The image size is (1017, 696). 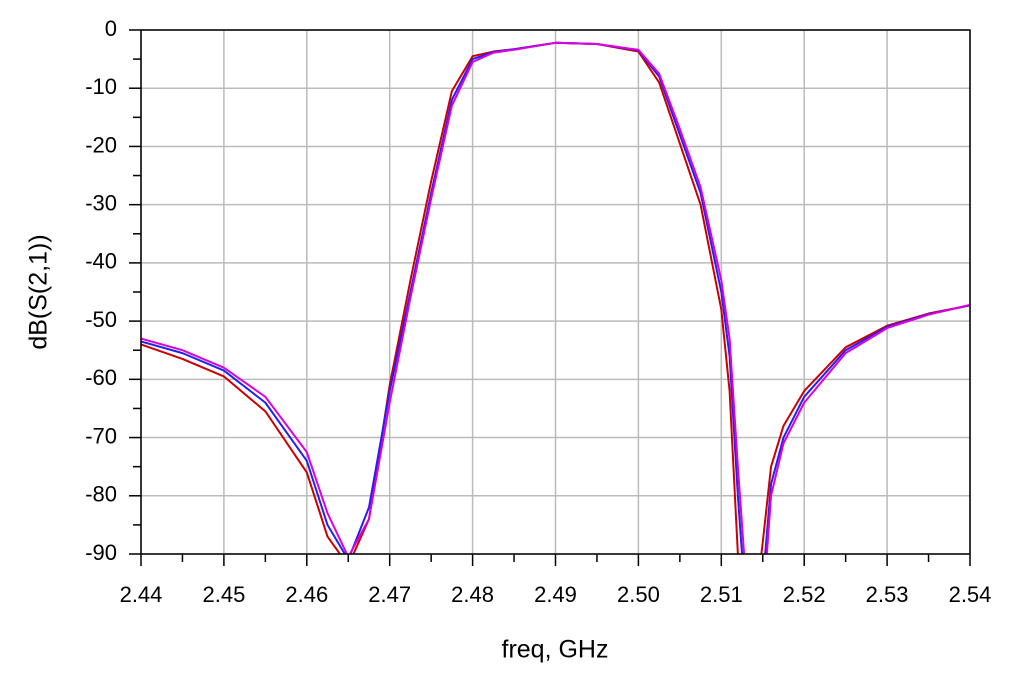 What do you see at coordinates (887, 594) in the screenshot?
I see `x-tick-label: 2.53` at bounding box center [887, 594].